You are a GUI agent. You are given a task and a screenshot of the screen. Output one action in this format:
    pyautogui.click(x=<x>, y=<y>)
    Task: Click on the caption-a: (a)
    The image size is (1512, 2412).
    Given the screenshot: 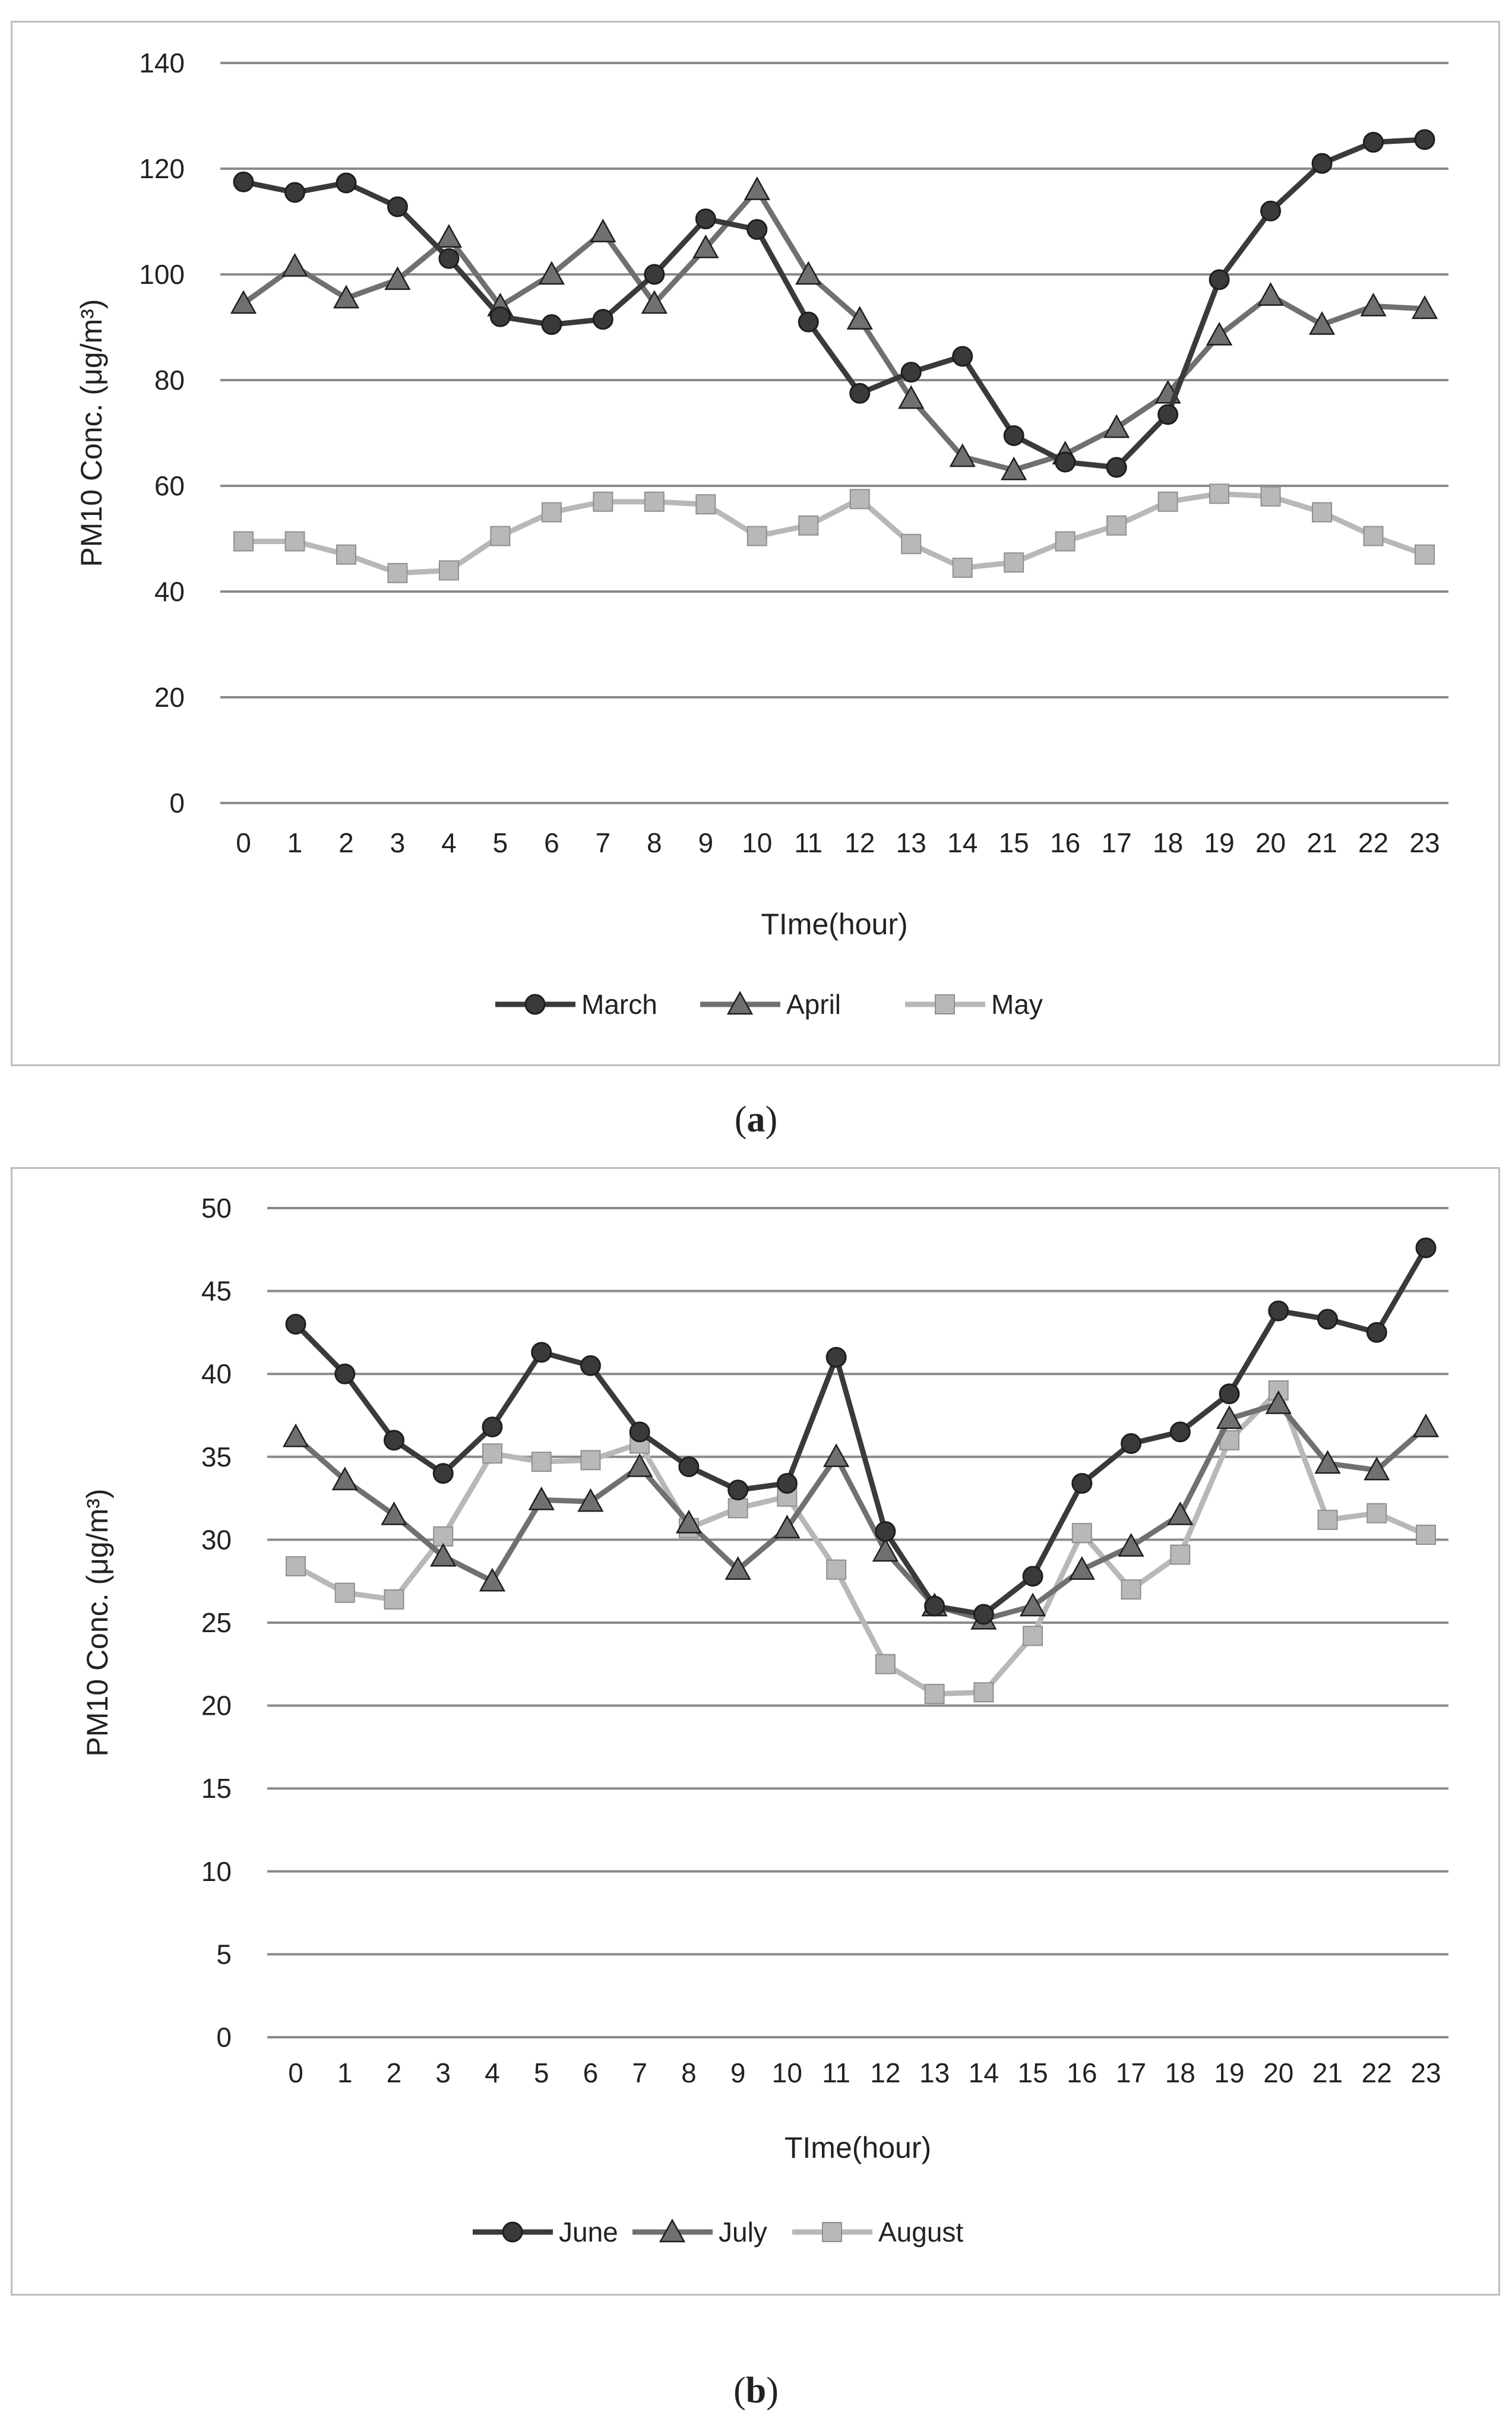 What is the action you would take?
    pyautogui.click(x=756, y=1120)
    